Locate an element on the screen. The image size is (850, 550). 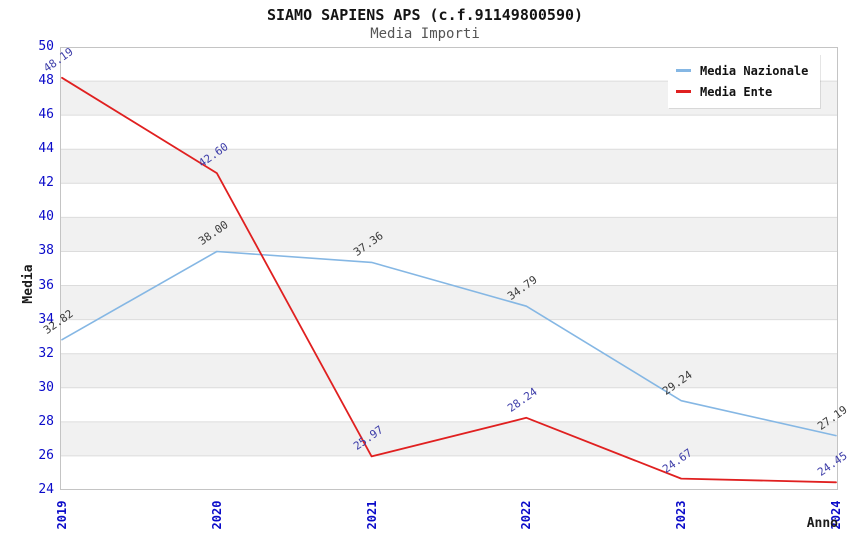
legend-item-media-ente: Media Ente is located at coordinates (742, 91).